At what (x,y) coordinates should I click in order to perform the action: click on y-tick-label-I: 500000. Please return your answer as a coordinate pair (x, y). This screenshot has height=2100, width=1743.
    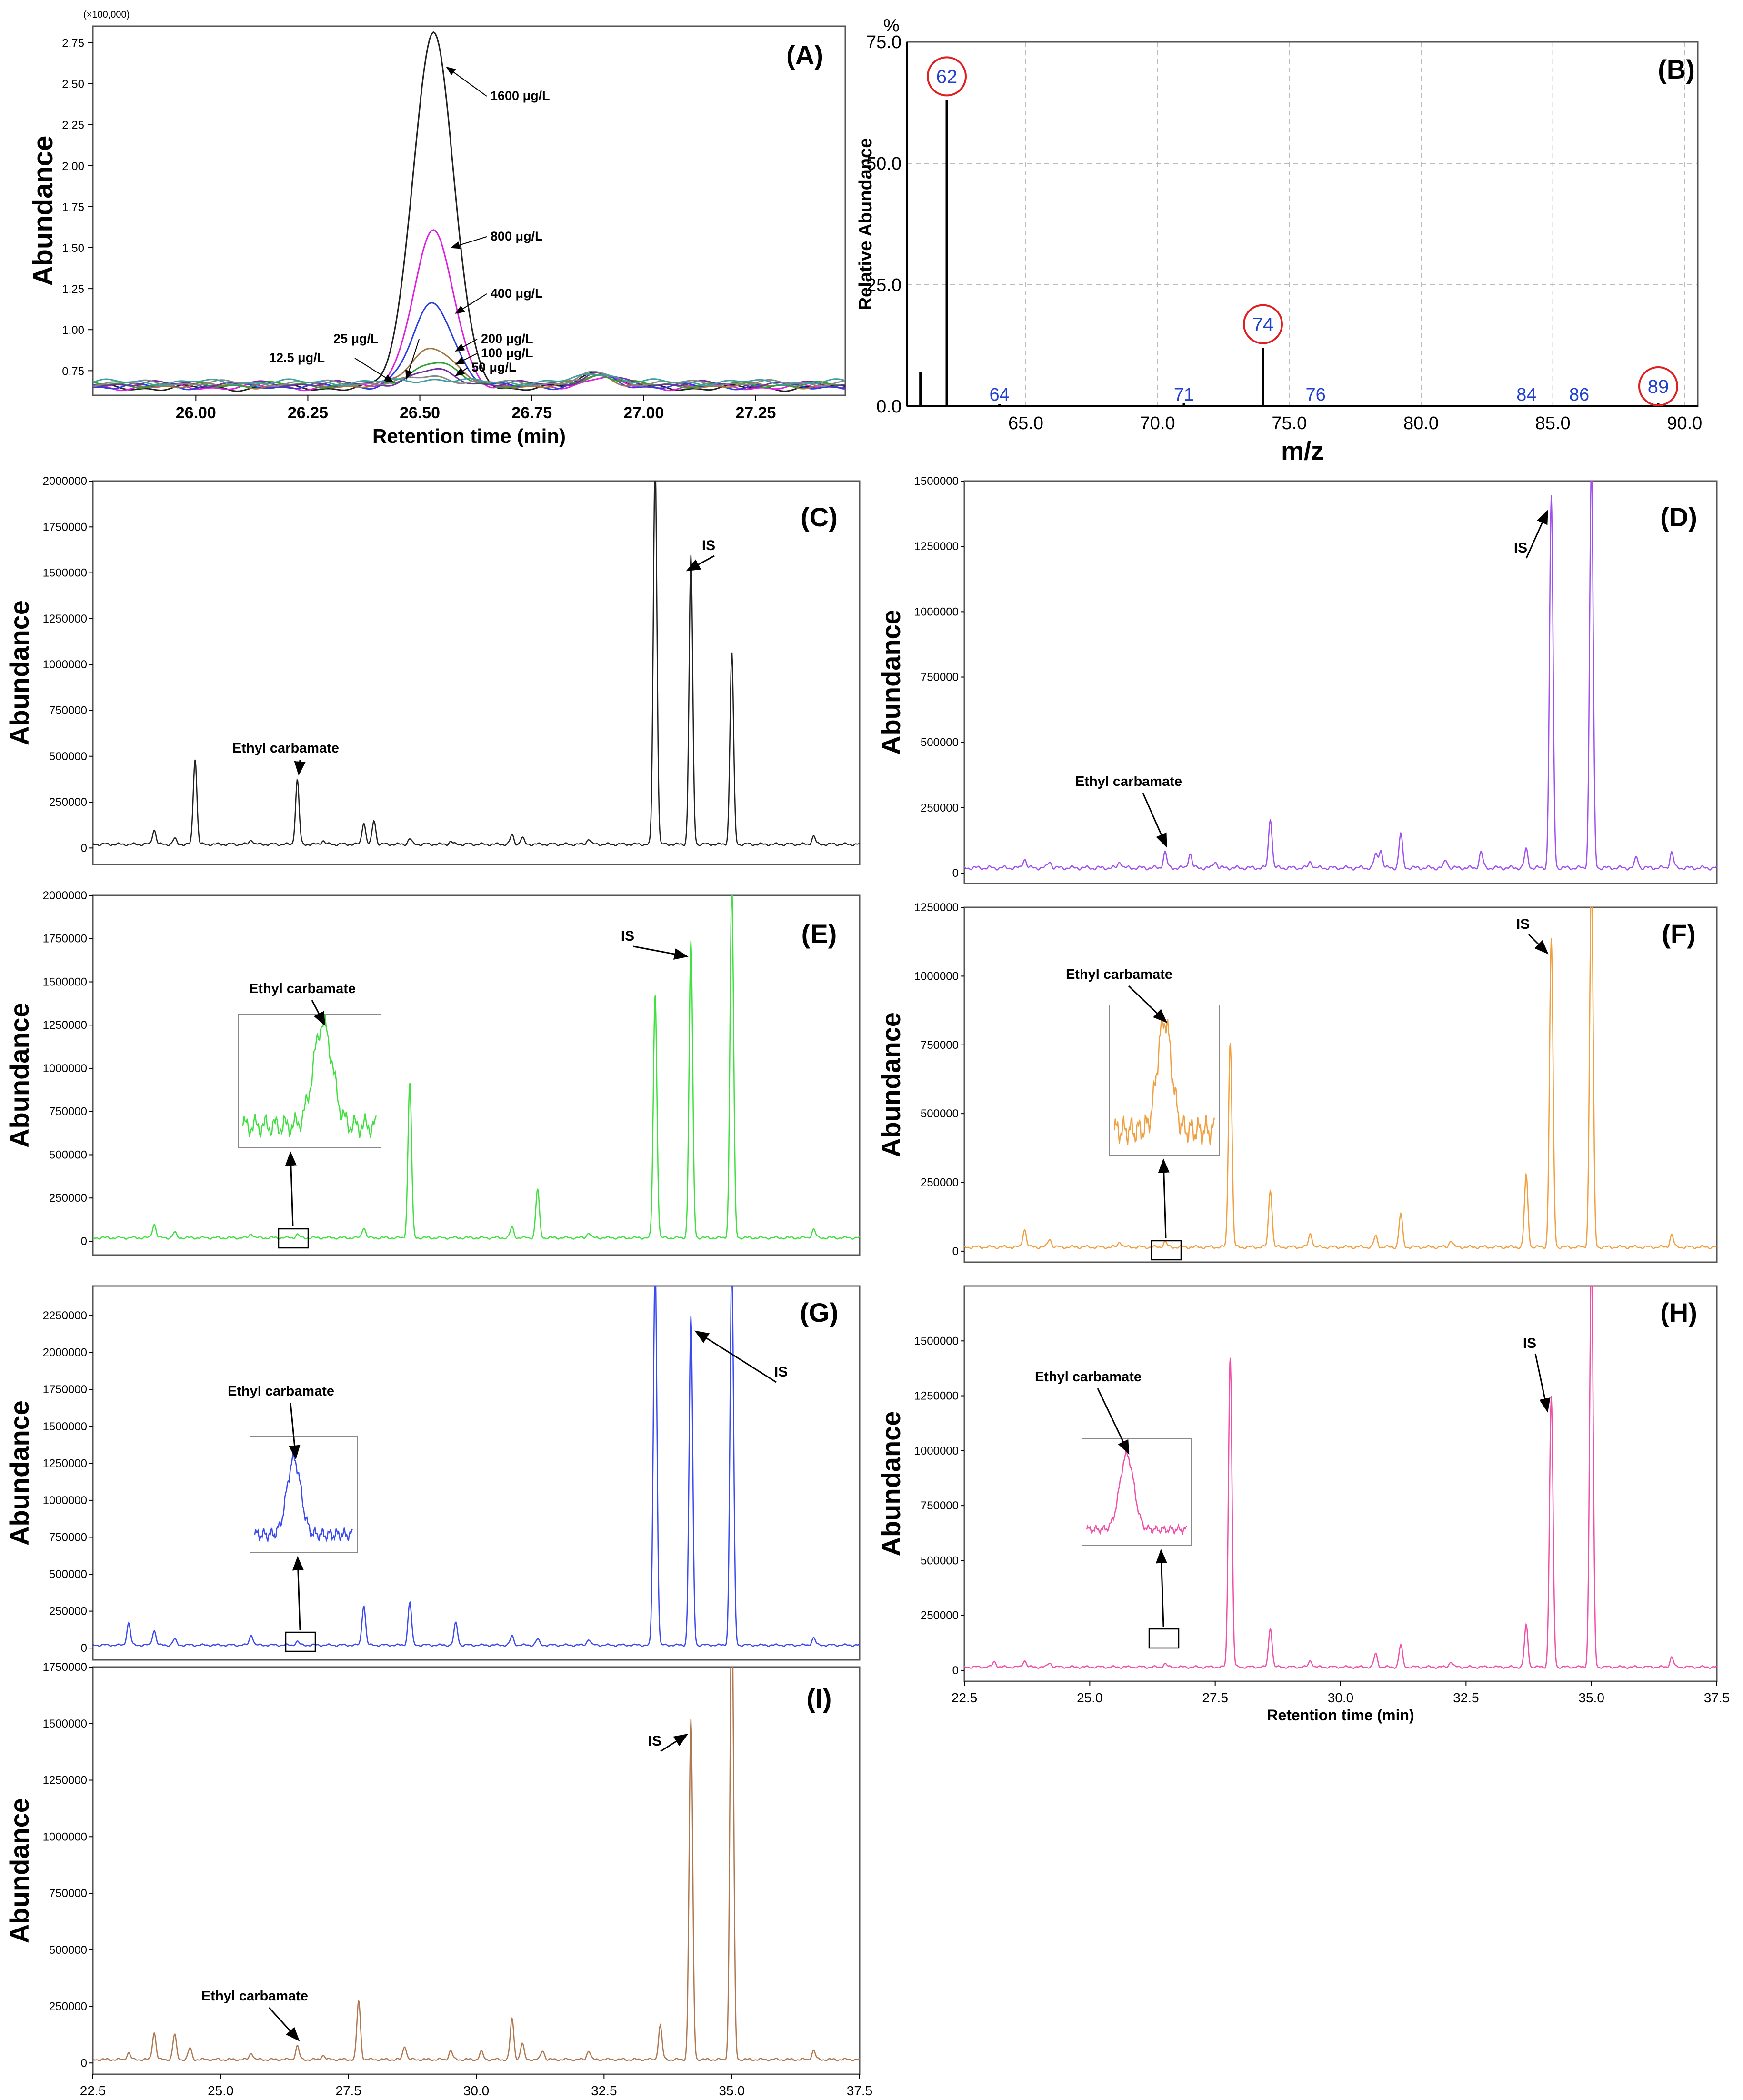
    Looking at the image, I should click on (68, 1950).